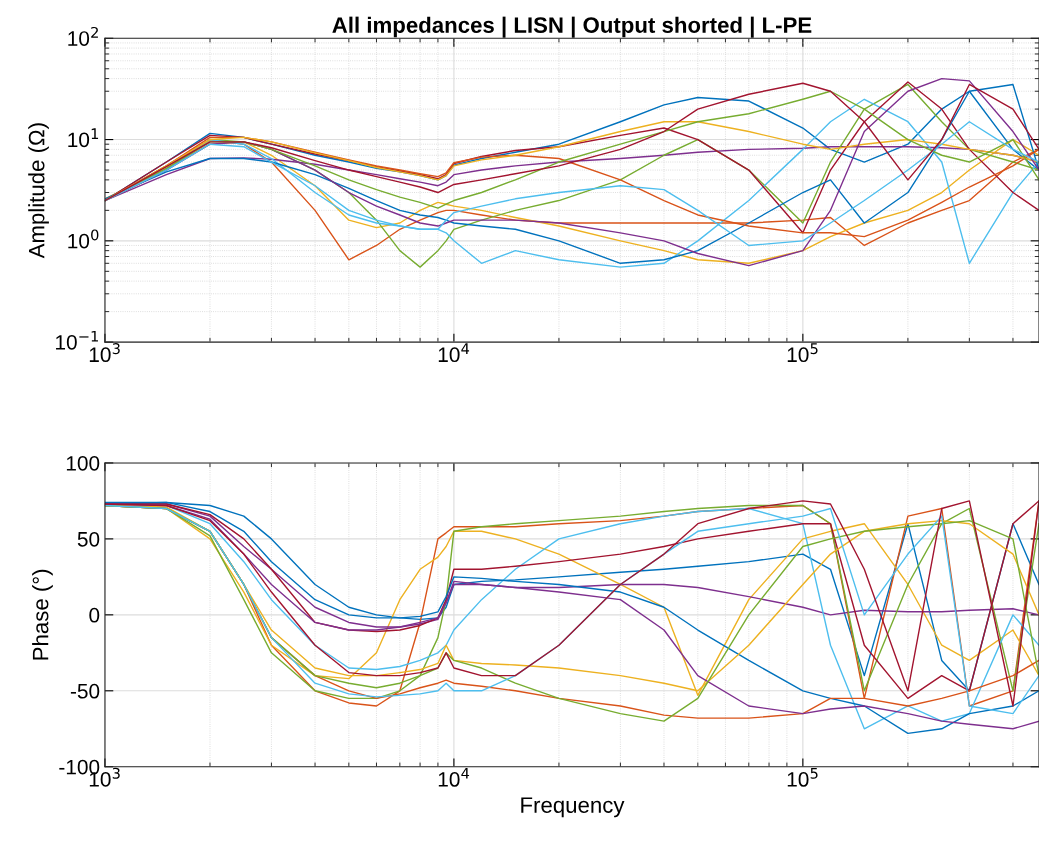 This screenshot has width=1039, height=851. I want to click on y-tick-label: 10$^{1}$, so click(83, 138).